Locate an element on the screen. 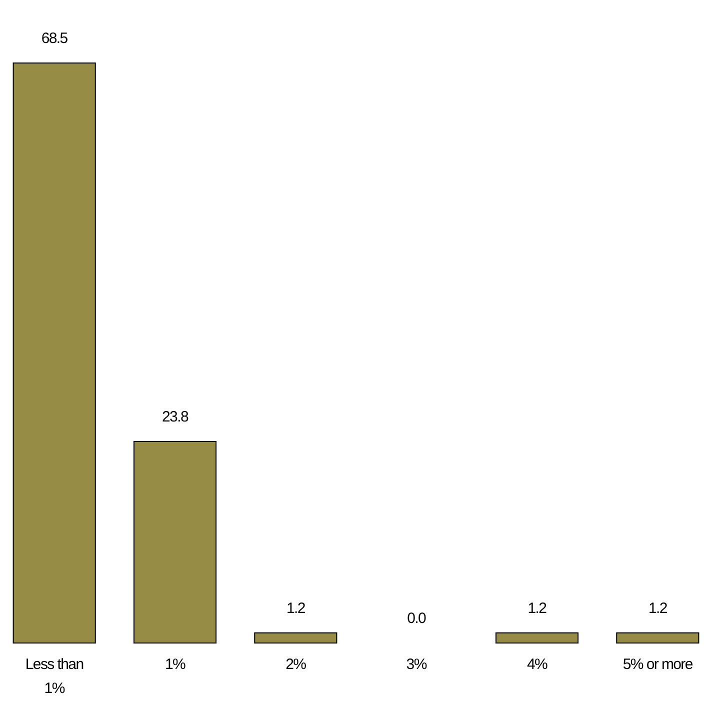 Image resolution: width=716 pixels, height=706 pixels. data-label: 23.8 is located at coordinates (175, 417).